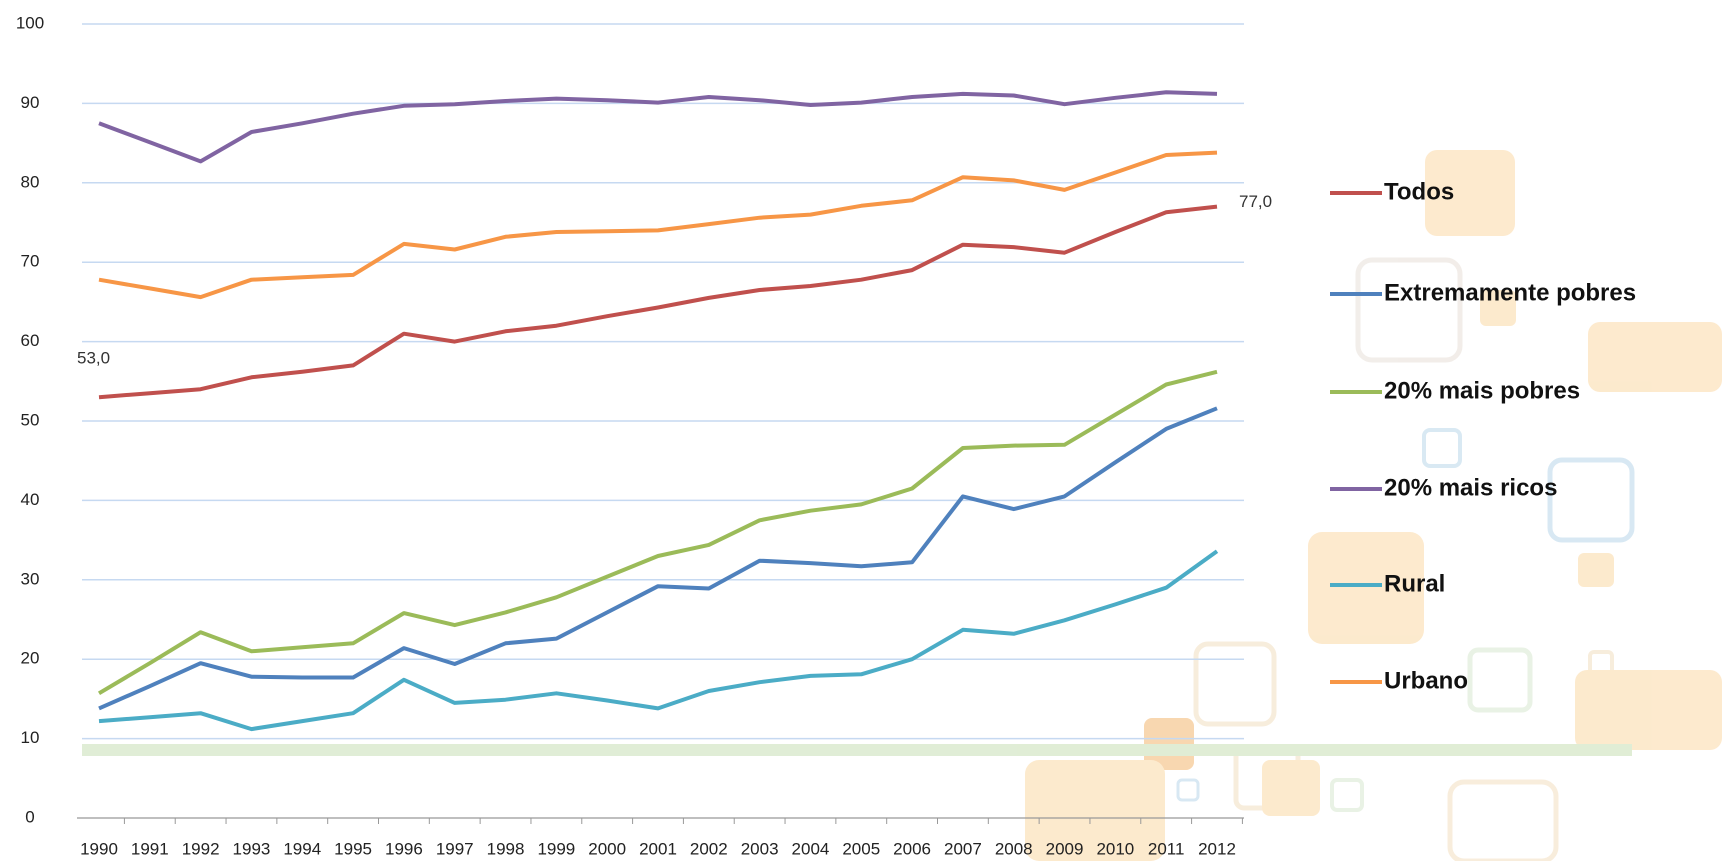 The image size is (1722, 861). Describe the element at coordinates (556, 848) in the screenshot. I see `x-tick-label: 1999` at that location.